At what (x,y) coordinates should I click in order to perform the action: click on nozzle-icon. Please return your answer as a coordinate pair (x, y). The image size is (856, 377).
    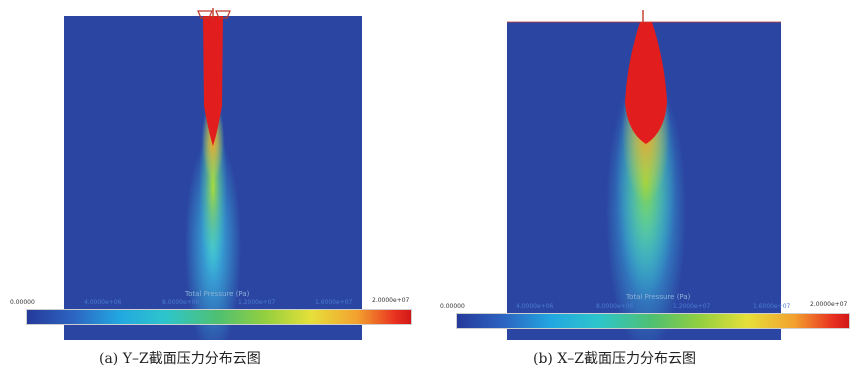
    Looking at the image, I should click on (214, 14).